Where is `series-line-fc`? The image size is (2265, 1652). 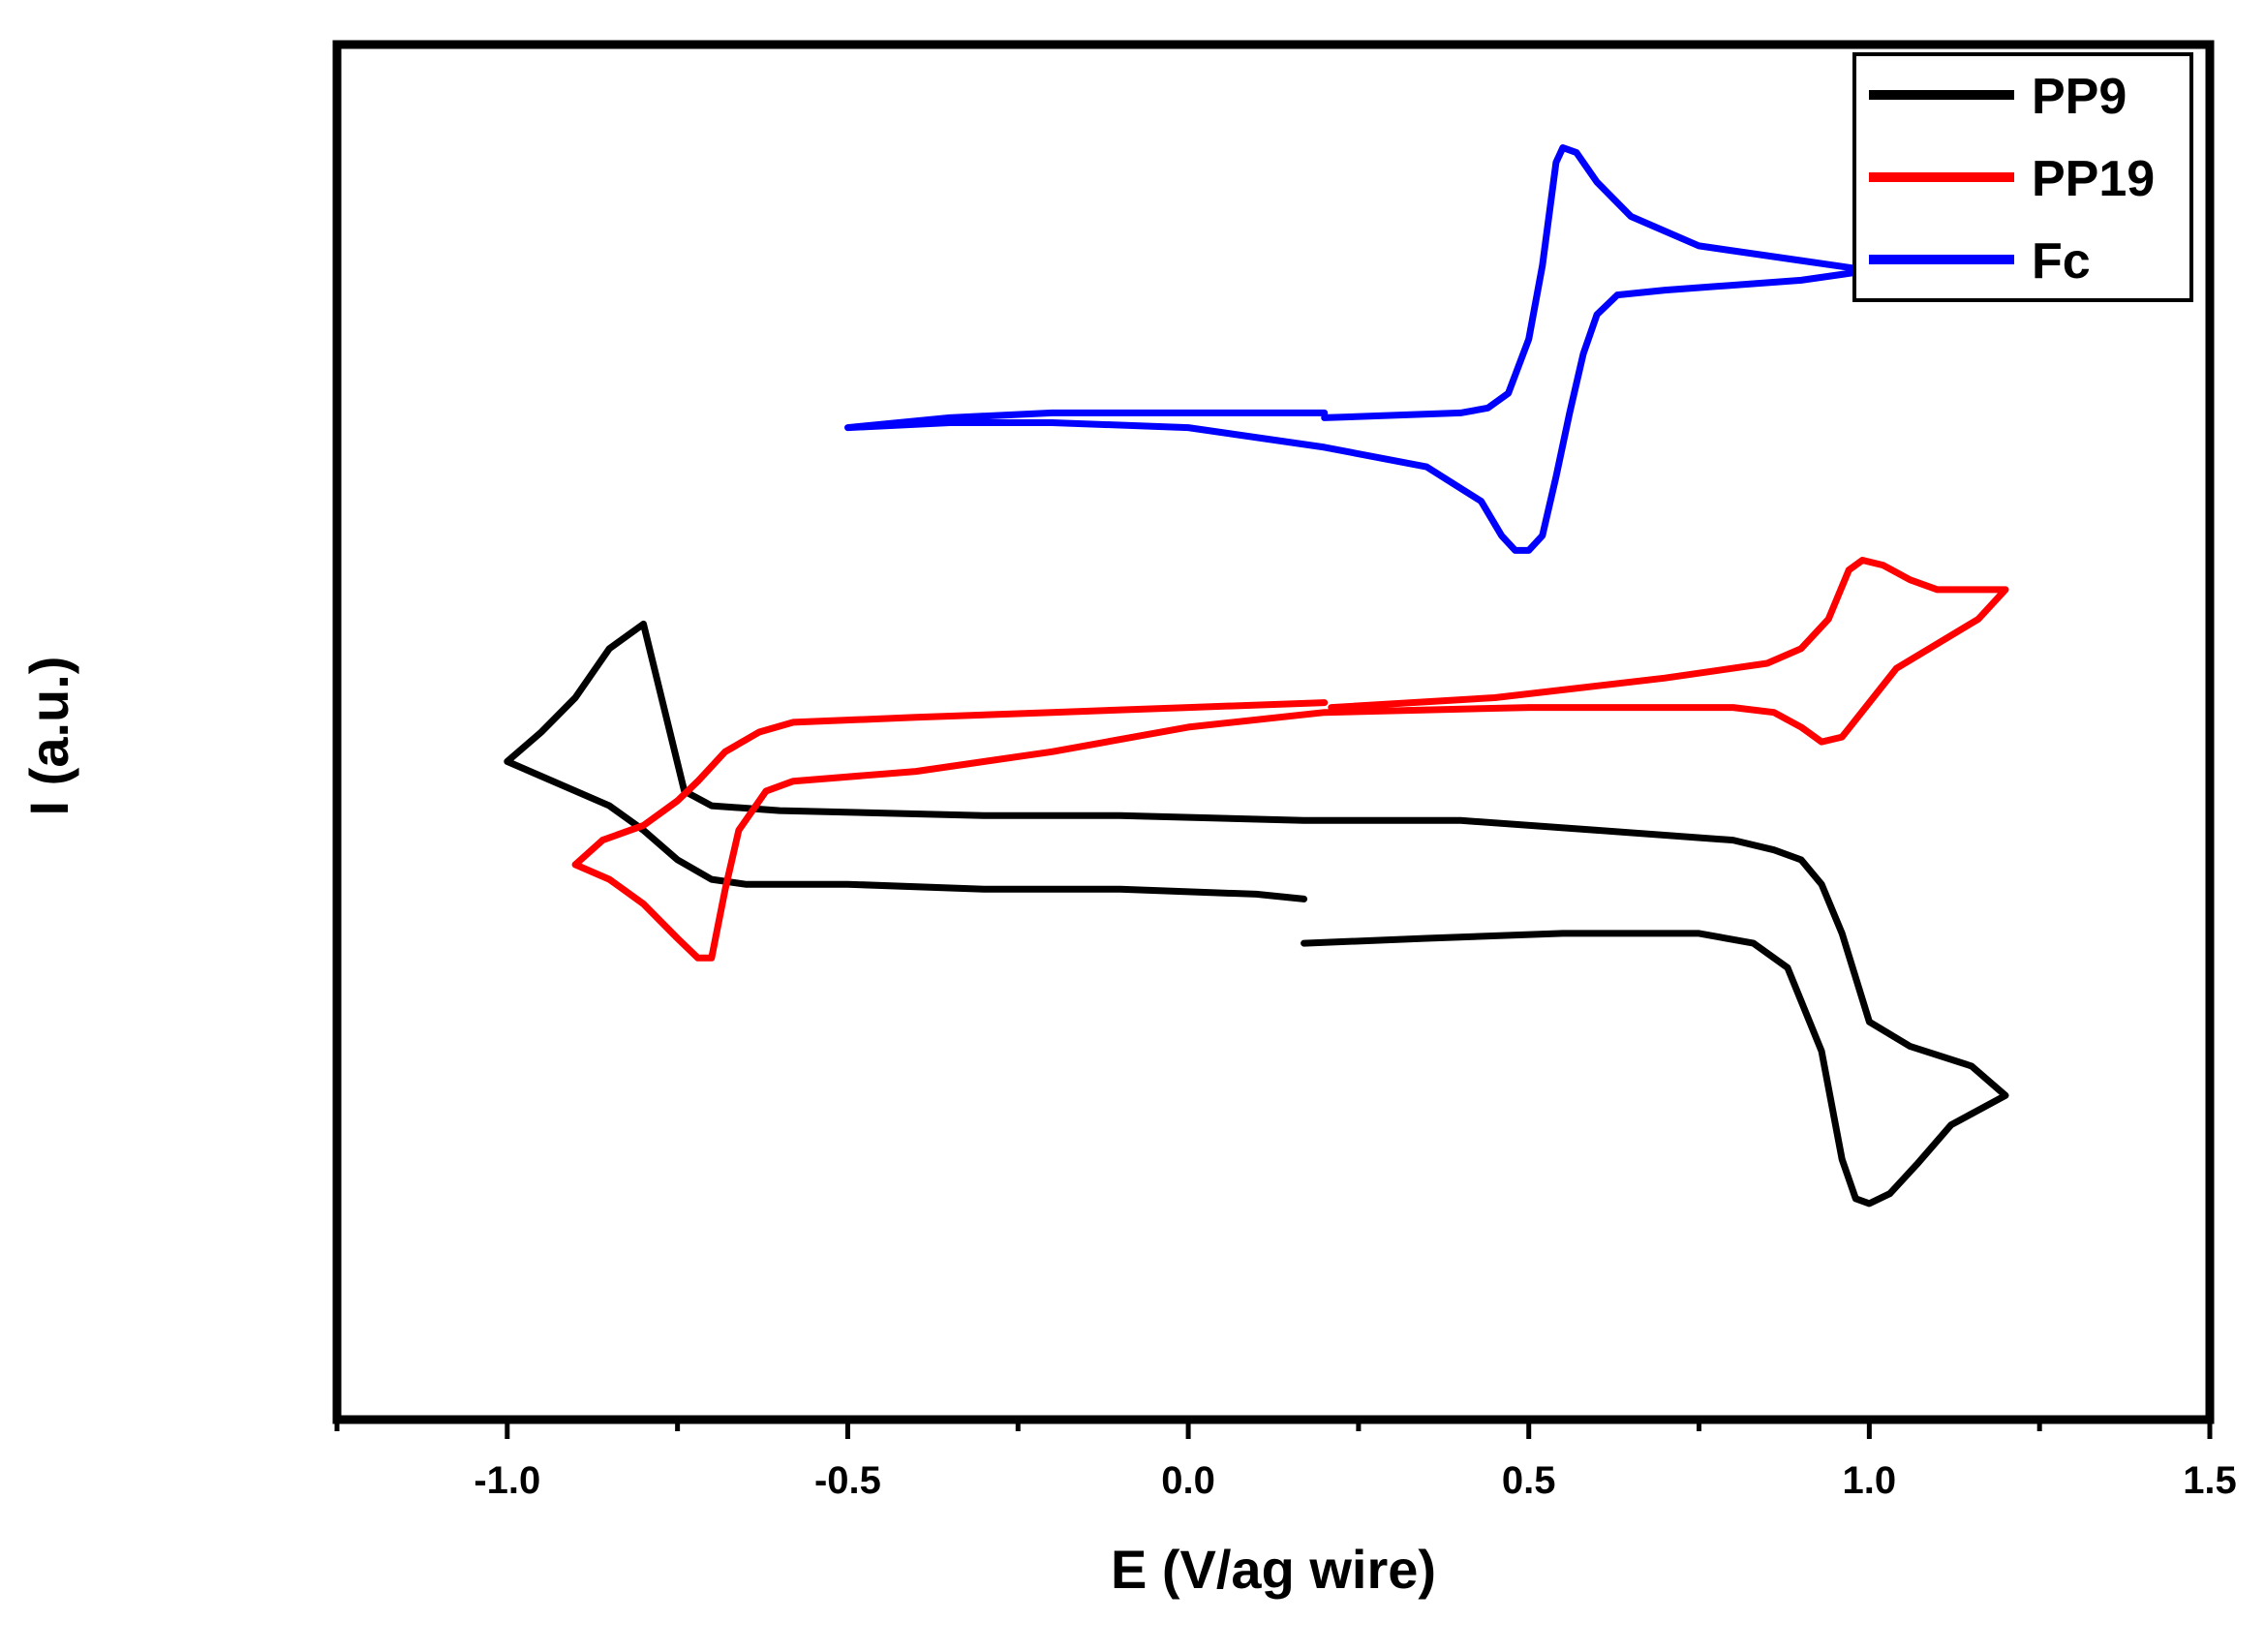
series-line-fc is located at coordinates (1359, 349).